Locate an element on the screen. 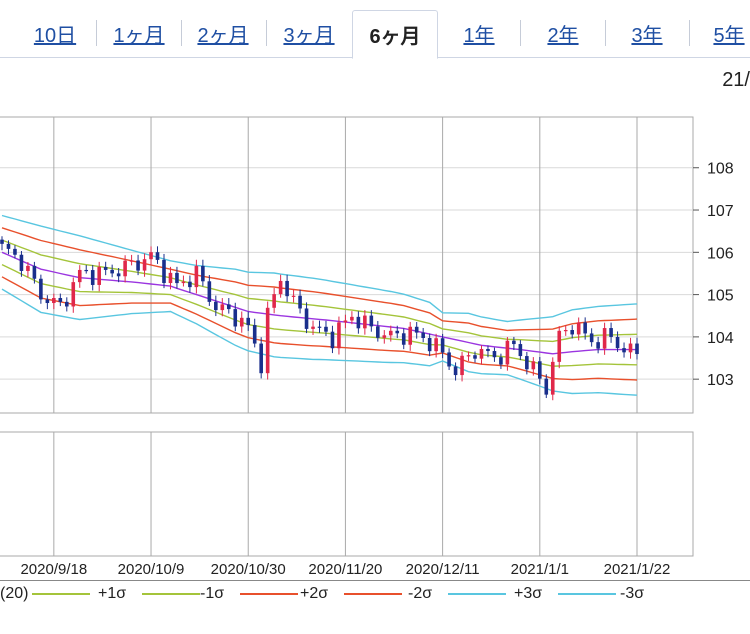 Image resolution: width=750 pixels, height=634 pixels. tab-10-days: 10日 is located at coordinates (55, 36).